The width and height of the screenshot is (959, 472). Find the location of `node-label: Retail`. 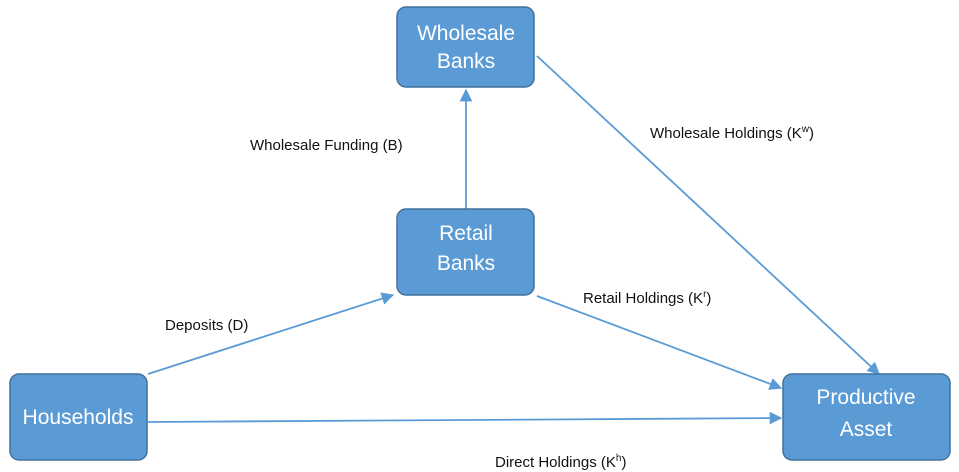

node-label: Retail is located at coordinates (466, 233).